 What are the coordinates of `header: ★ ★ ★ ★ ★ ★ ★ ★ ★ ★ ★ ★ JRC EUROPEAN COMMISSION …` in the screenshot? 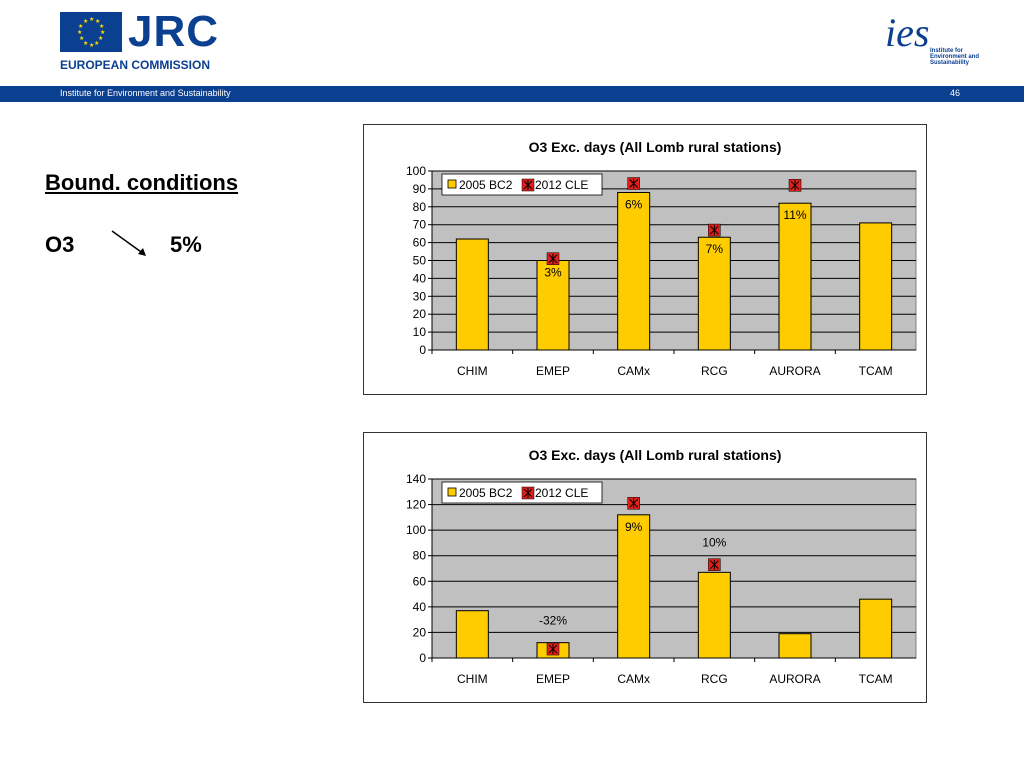 It's located at (512, 43).